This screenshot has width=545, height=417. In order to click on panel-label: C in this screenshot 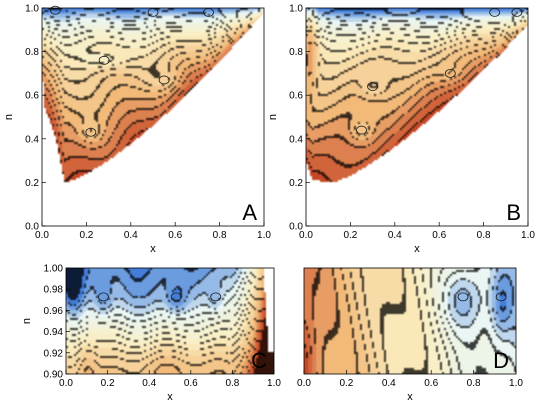, I will do `click(259, 360)`.